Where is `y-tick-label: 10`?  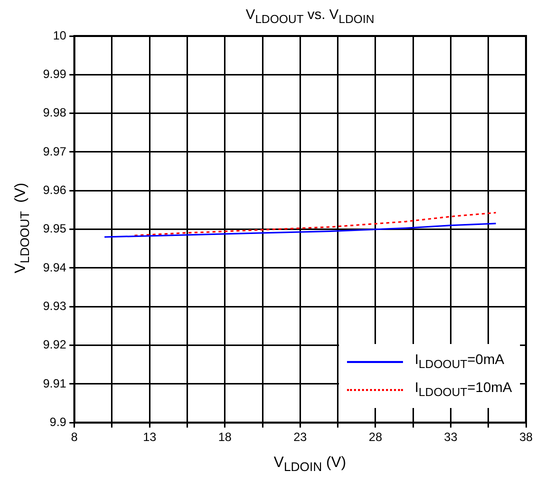
y-tick-label: 10 is located at coordinates (59, 35).